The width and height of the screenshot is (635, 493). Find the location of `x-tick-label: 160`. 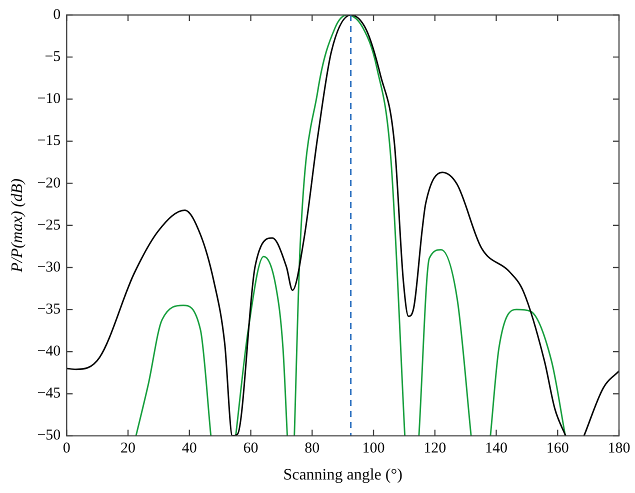

x-tick-label: 160 is located at coordinates (557, 448).